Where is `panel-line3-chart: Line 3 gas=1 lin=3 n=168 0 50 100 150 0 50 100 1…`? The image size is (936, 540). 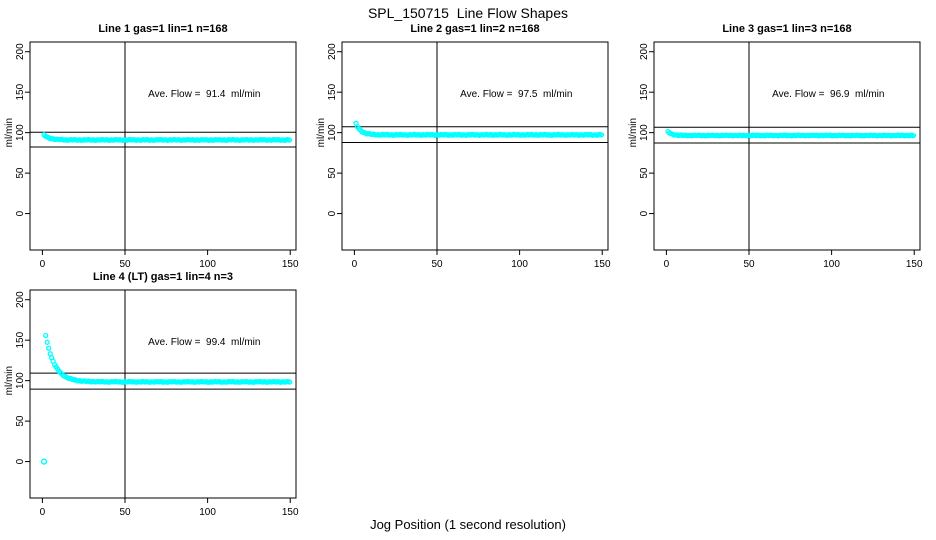
panel-line3-chart: Line 3 gas=1 lin=3 n=168 0 50 100 150 0 50 100 1… is located at coordinates (775, 145).